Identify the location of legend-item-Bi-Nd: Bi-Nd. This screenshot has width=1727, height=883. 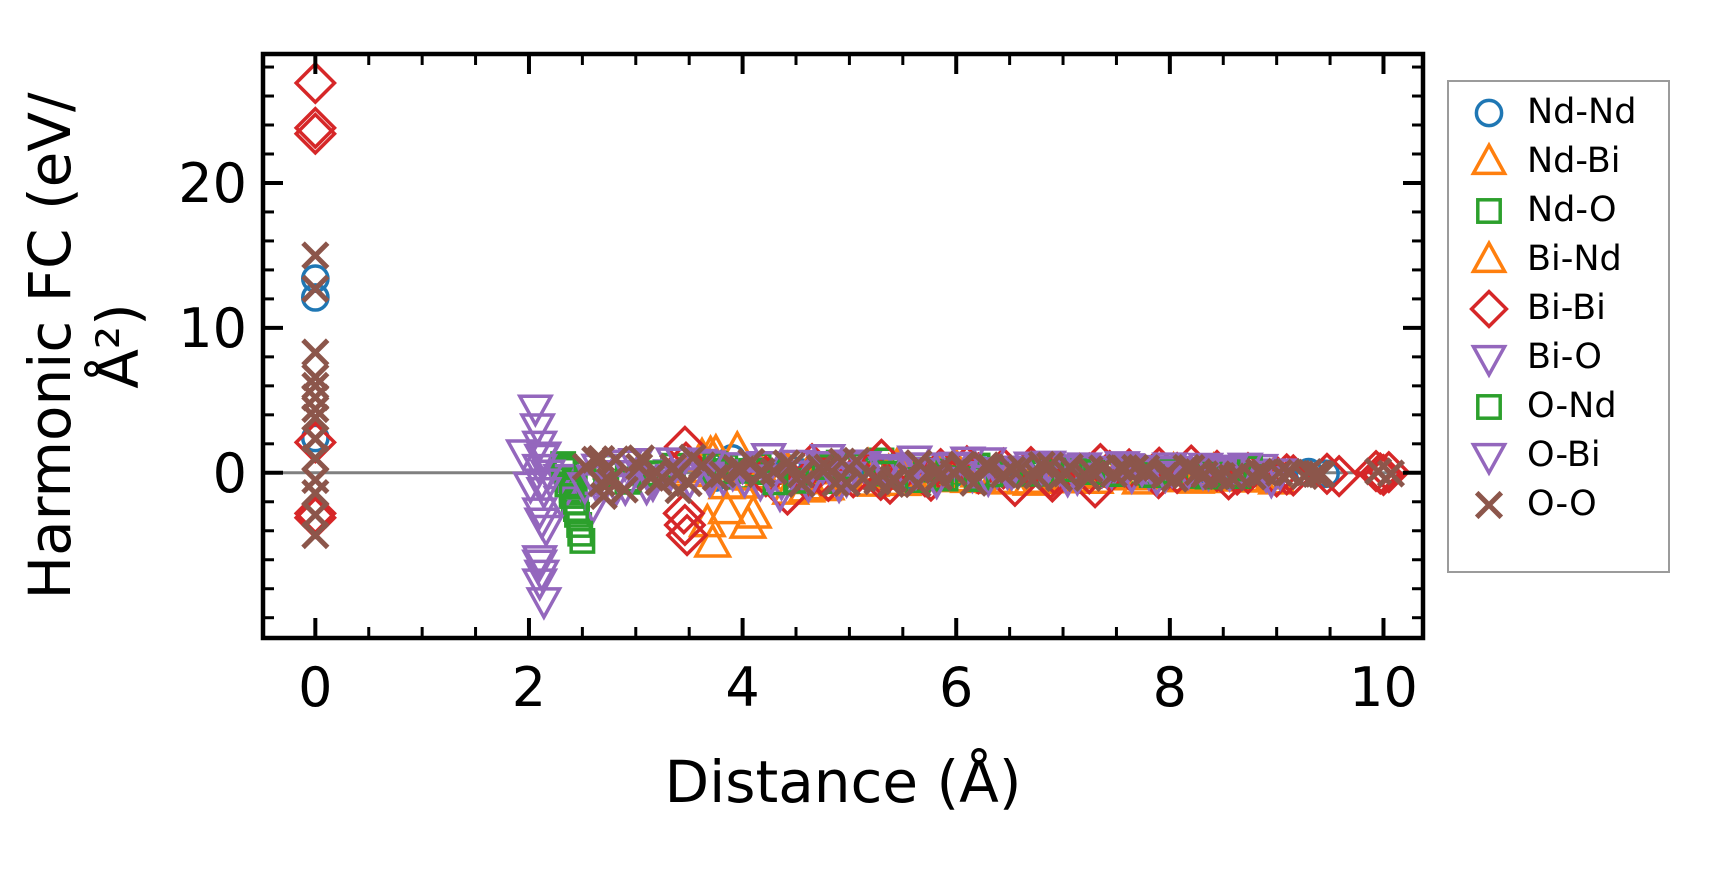
(1558, 259).